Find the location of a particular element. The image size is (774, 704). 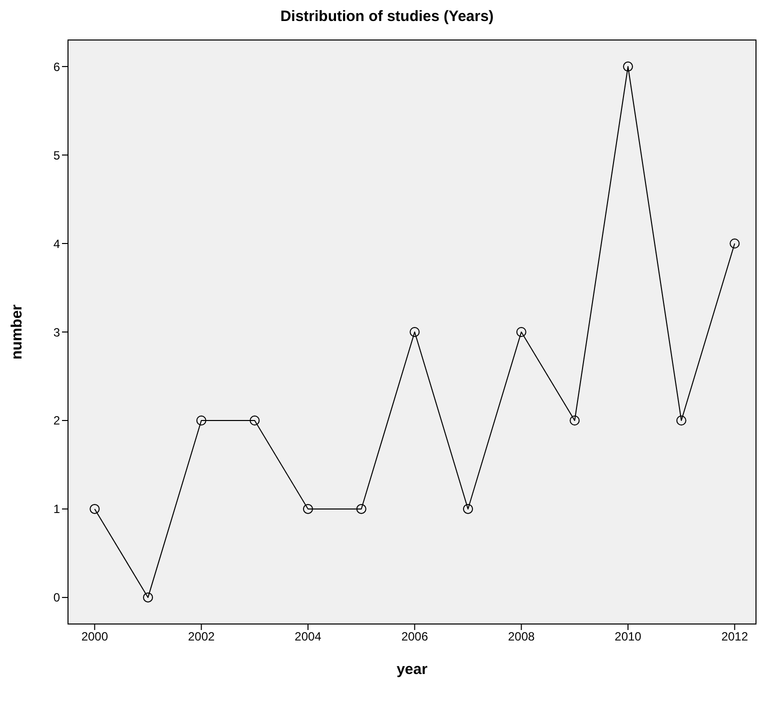

x-tick-label: 2010 is located at coordinates (628, 637).